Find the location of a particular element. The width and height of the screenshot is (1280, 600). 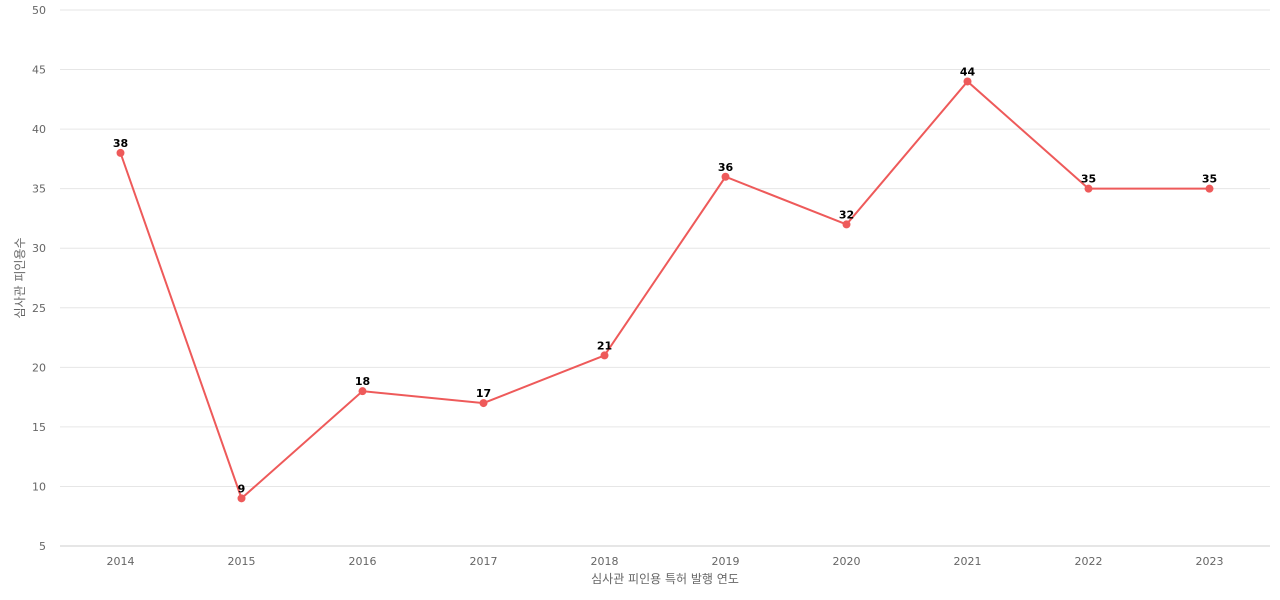

x-tick-label: 2016 is located at coordinates (363, 561).